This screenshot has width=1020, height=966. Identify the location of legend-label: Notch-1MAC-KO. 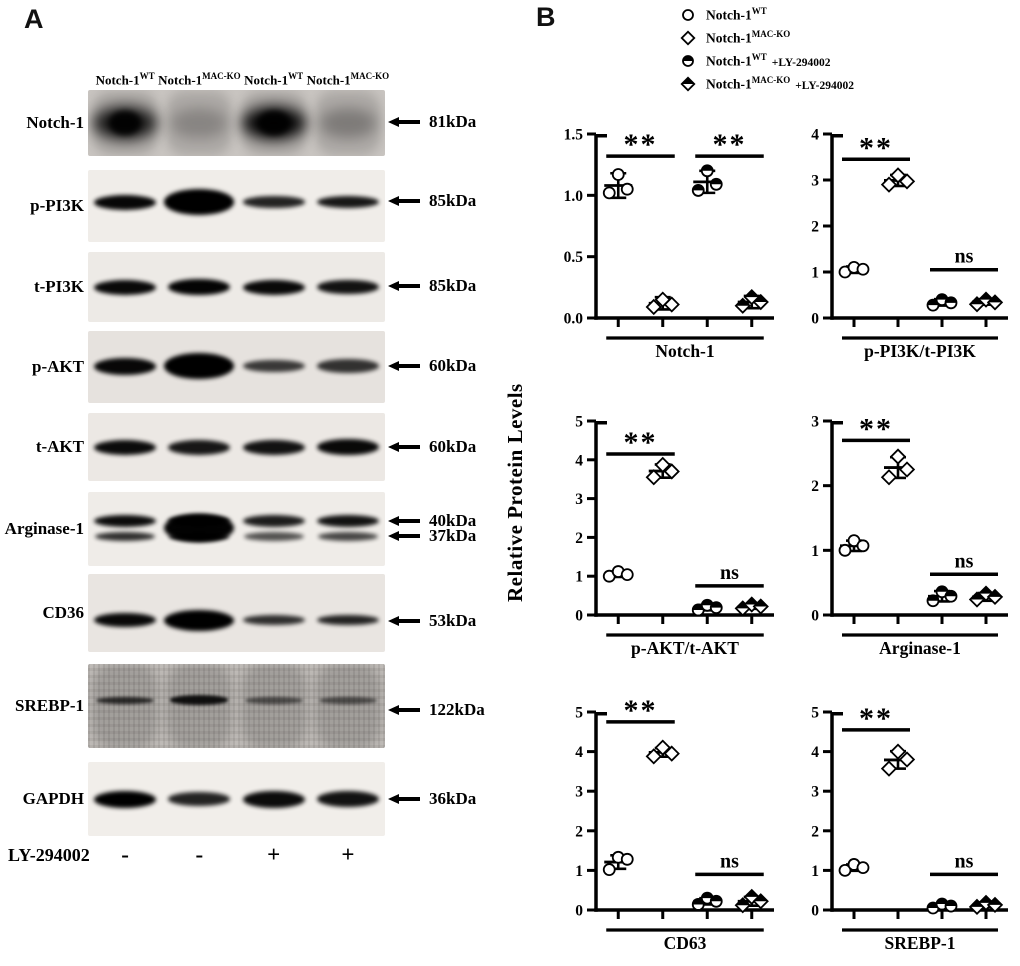
(748, 37).